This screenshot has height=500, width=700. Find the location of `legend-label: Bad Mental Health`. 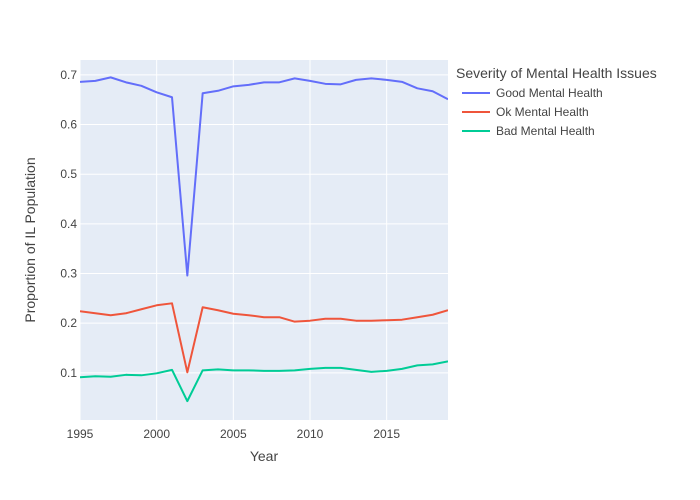

legend-label: Bad Mental Health is located at coordinates (545, 131).